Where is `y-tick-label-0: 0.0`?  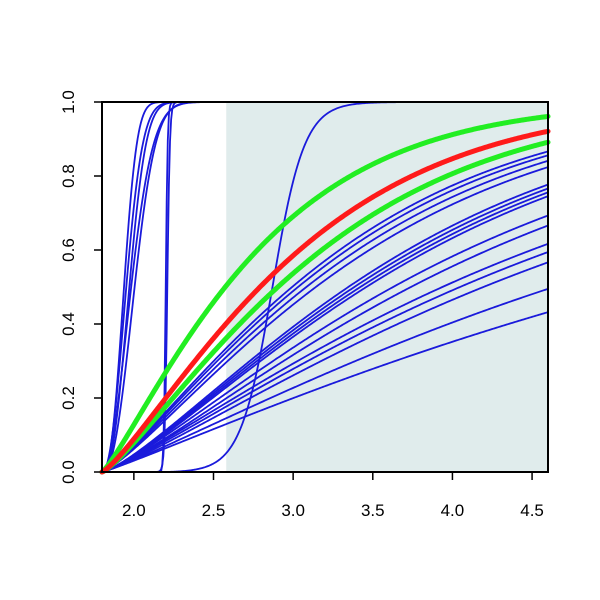 y-tick-label-0: 0.0 is located at coordinates (68, 472).